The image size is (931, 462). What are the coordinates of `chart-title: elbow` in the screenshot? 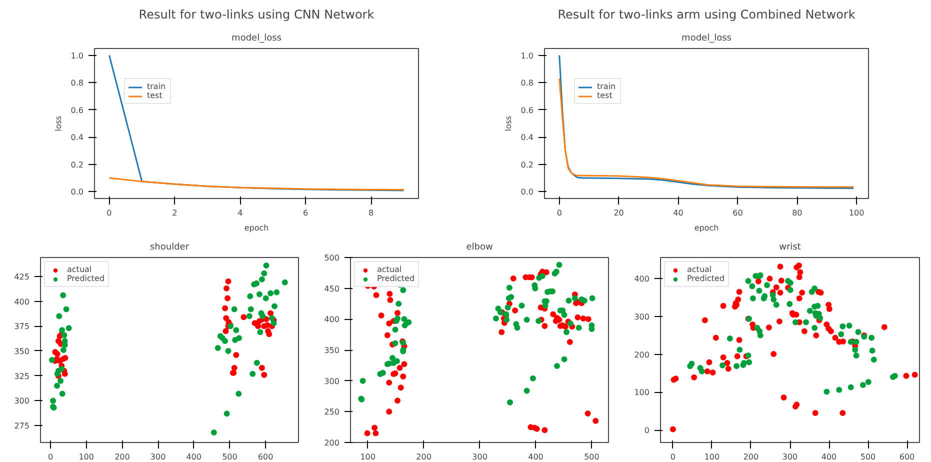 It's located at (479, 247).